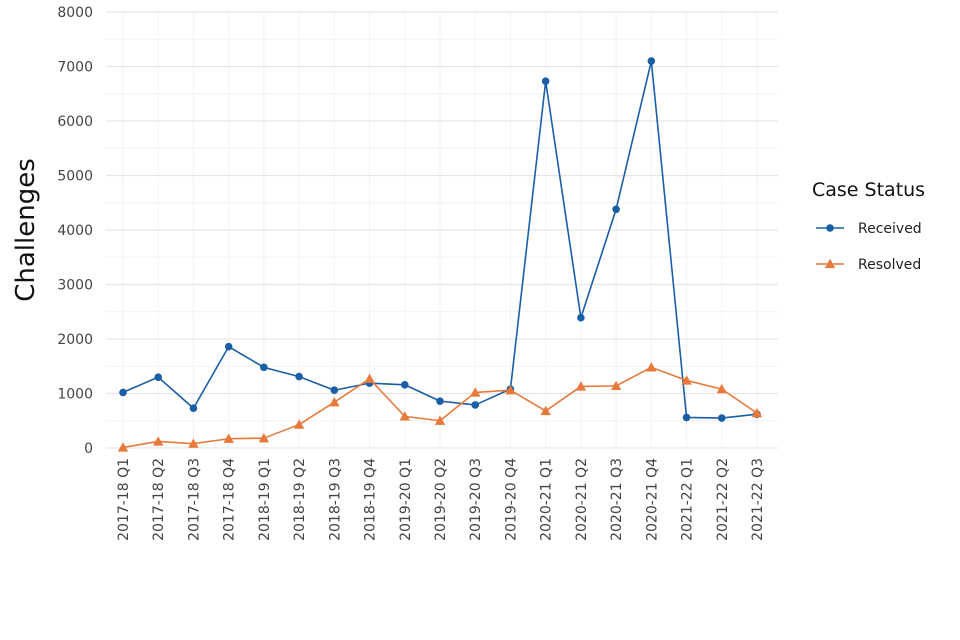  I want to click on x-tick-label: 2017-18 Q1, so click(124, 499).